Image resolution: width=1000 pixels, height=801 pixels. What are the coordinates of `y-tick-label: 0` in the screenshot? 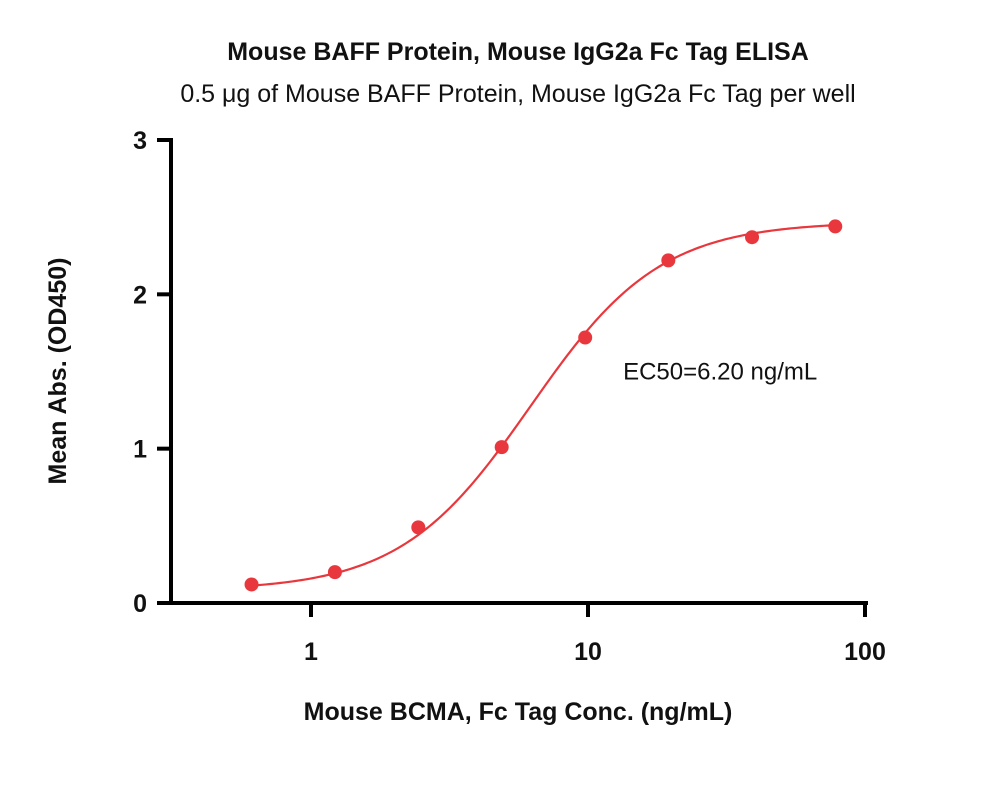 It's located at (140, 604).